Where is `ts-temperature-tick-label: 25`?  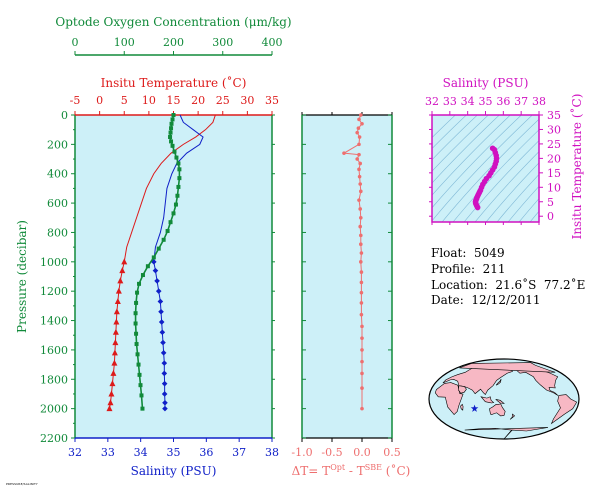 ts-temperature-tick-label: 25 is located at coordinates (554, 144).